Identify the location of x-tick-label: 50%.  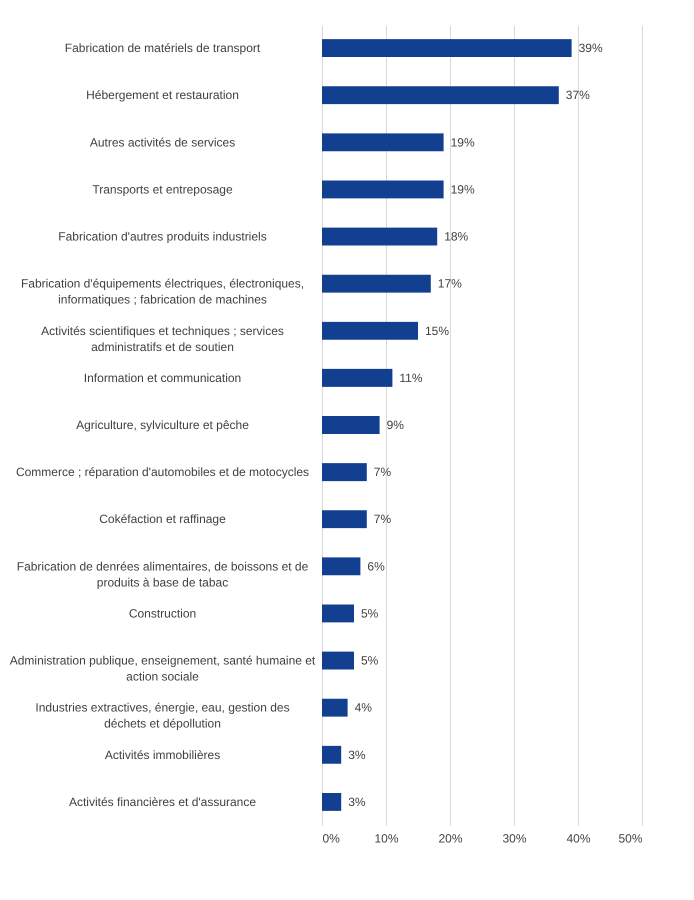
(630, 839).